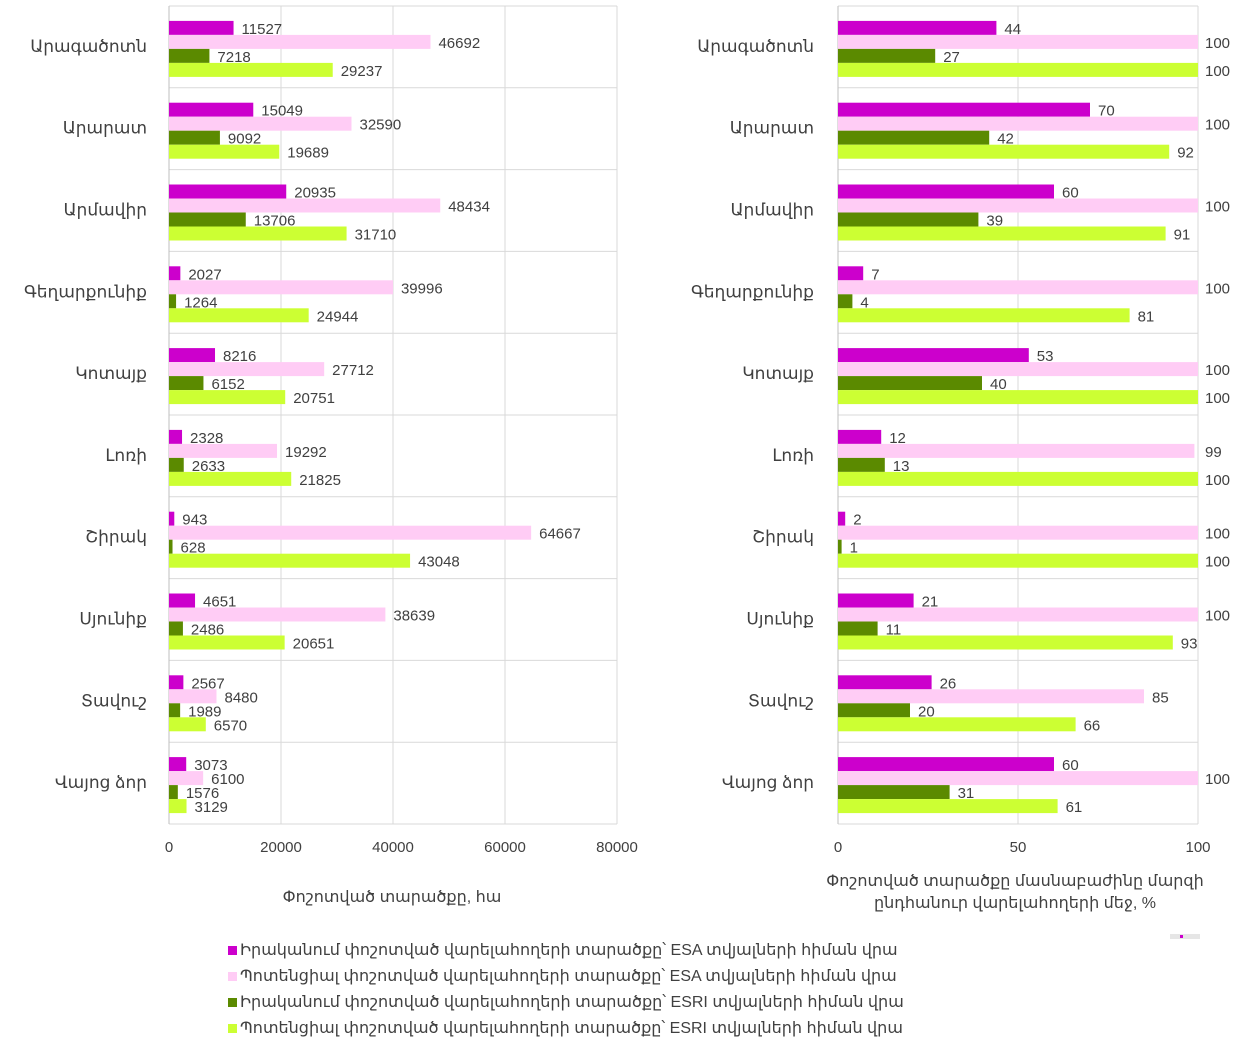 This screenshot has height=1052, width=1243. I want to click on data-label-esri-actual: 39, so click(994, 221).